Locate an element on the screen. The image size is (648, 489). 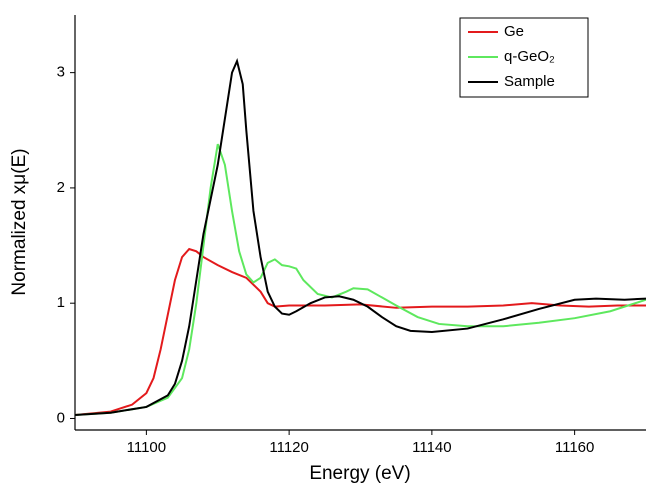
y-tick-label: 3 is located at coordinates (61, 72).